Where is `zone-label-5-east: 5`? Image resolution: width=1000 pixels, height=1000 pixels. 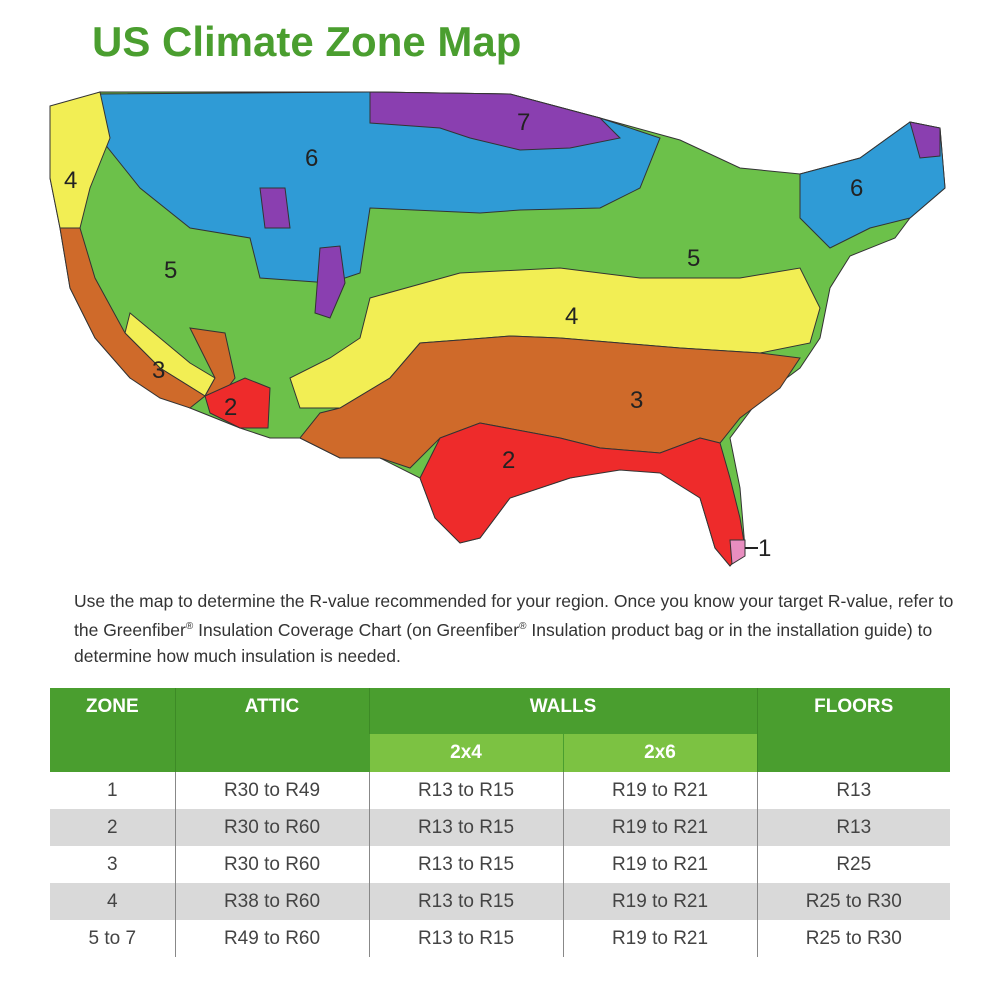 zone-label-5-east: 5 is located at coordinates (693, 258).